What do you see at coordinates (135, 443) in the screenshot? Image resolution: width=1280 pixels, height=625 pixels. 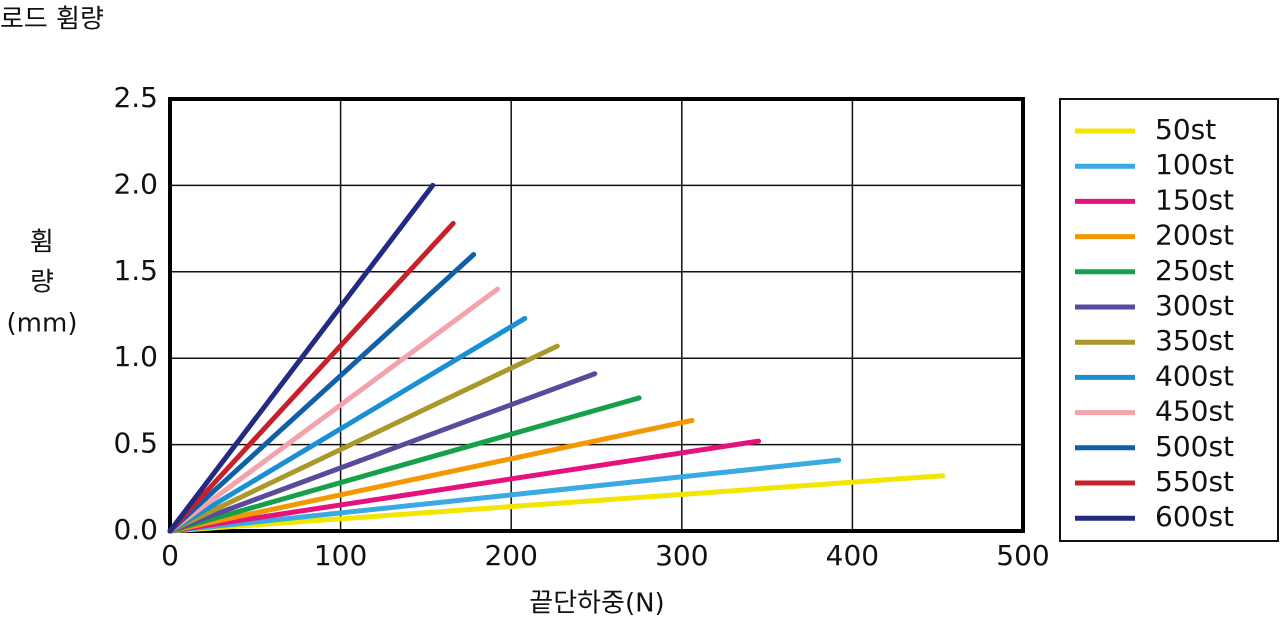 I see `y-tick-label: 0.5` at bounding box center [135, 443].